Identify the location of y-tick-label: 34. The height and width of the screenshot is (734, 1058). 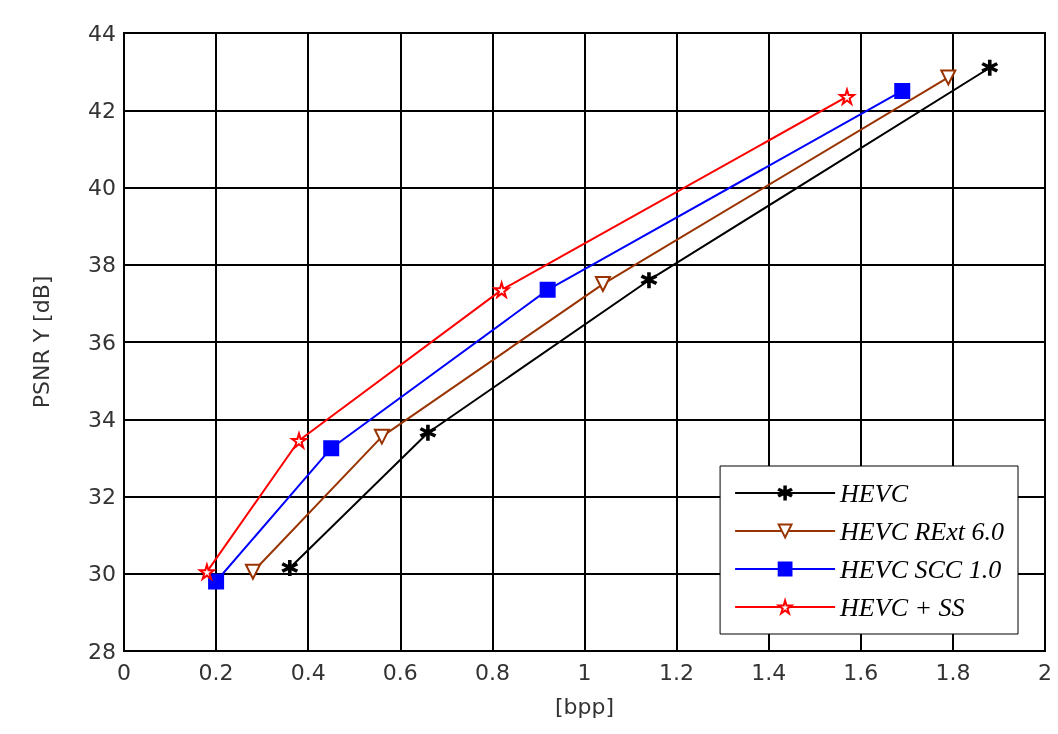
(102, 419).